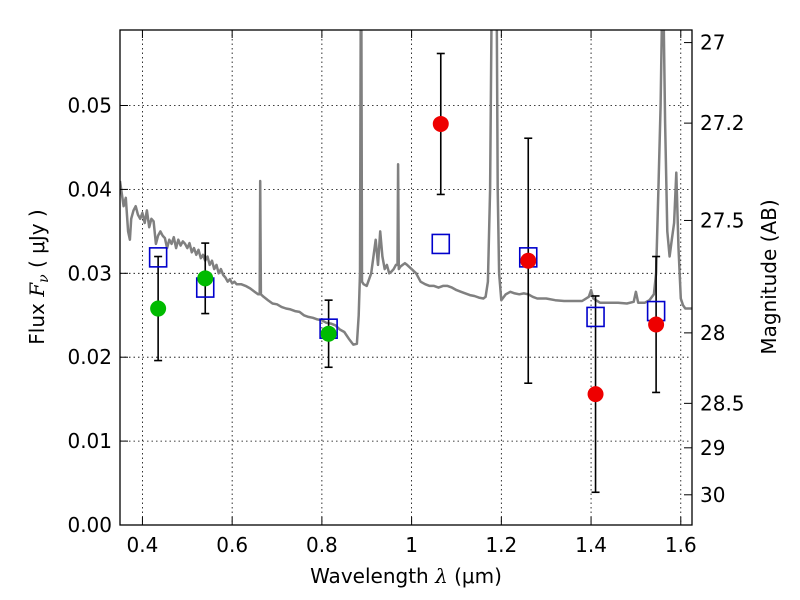 The width and height of the screenshot is (800, 600). What do you see at coordinates (322, 545) in the screenshot?
I see `x-tick-label: 0.8` at bounding box center [322, 545].